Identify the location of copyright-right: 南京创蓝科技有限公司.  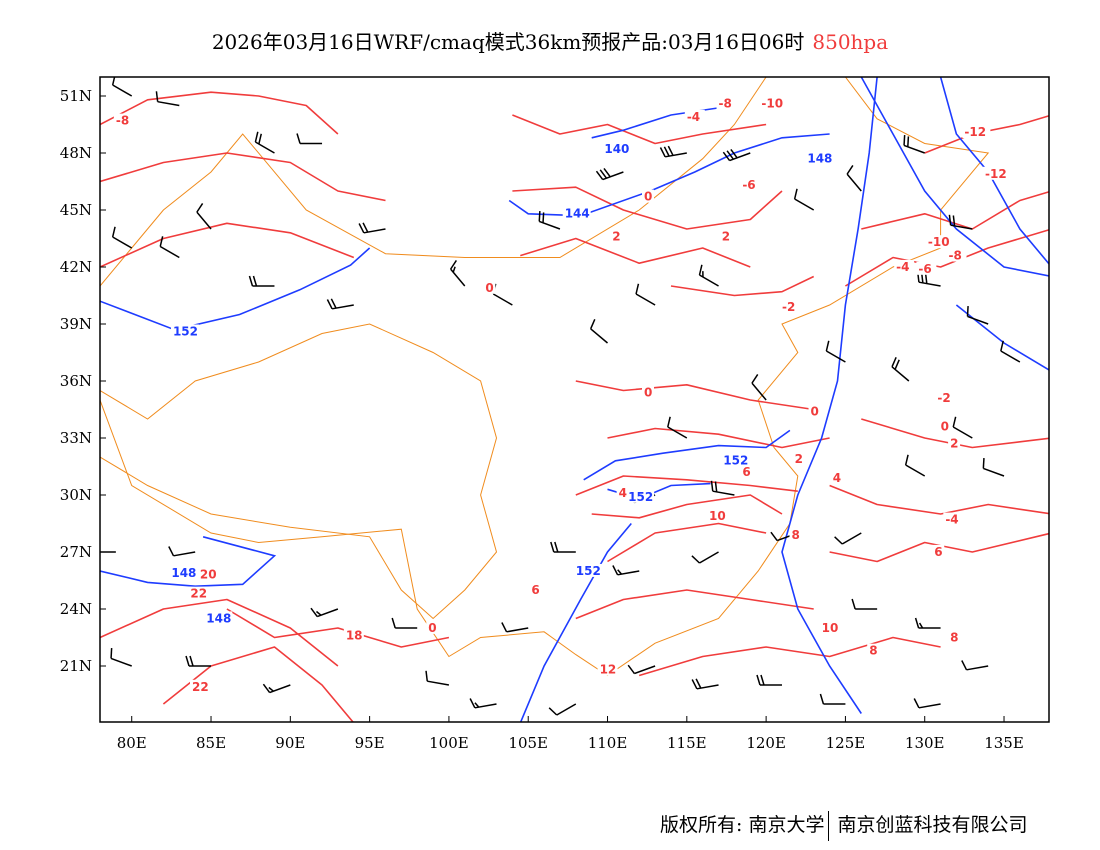
(932, 825).